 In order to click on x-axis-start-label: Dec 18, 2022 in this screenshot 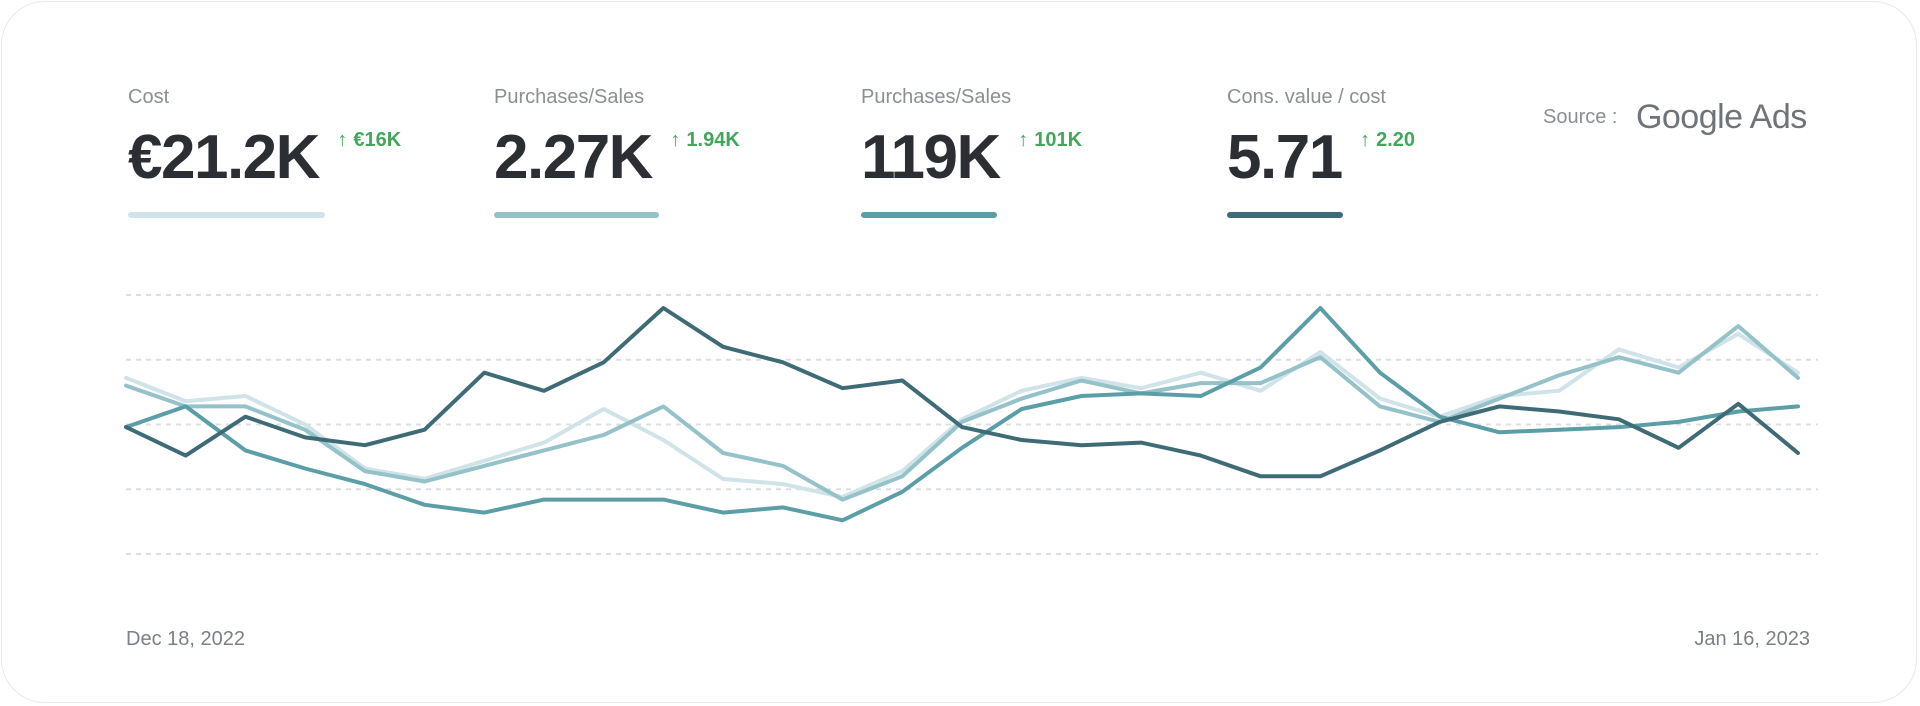, I will do `click(185, 639)`.